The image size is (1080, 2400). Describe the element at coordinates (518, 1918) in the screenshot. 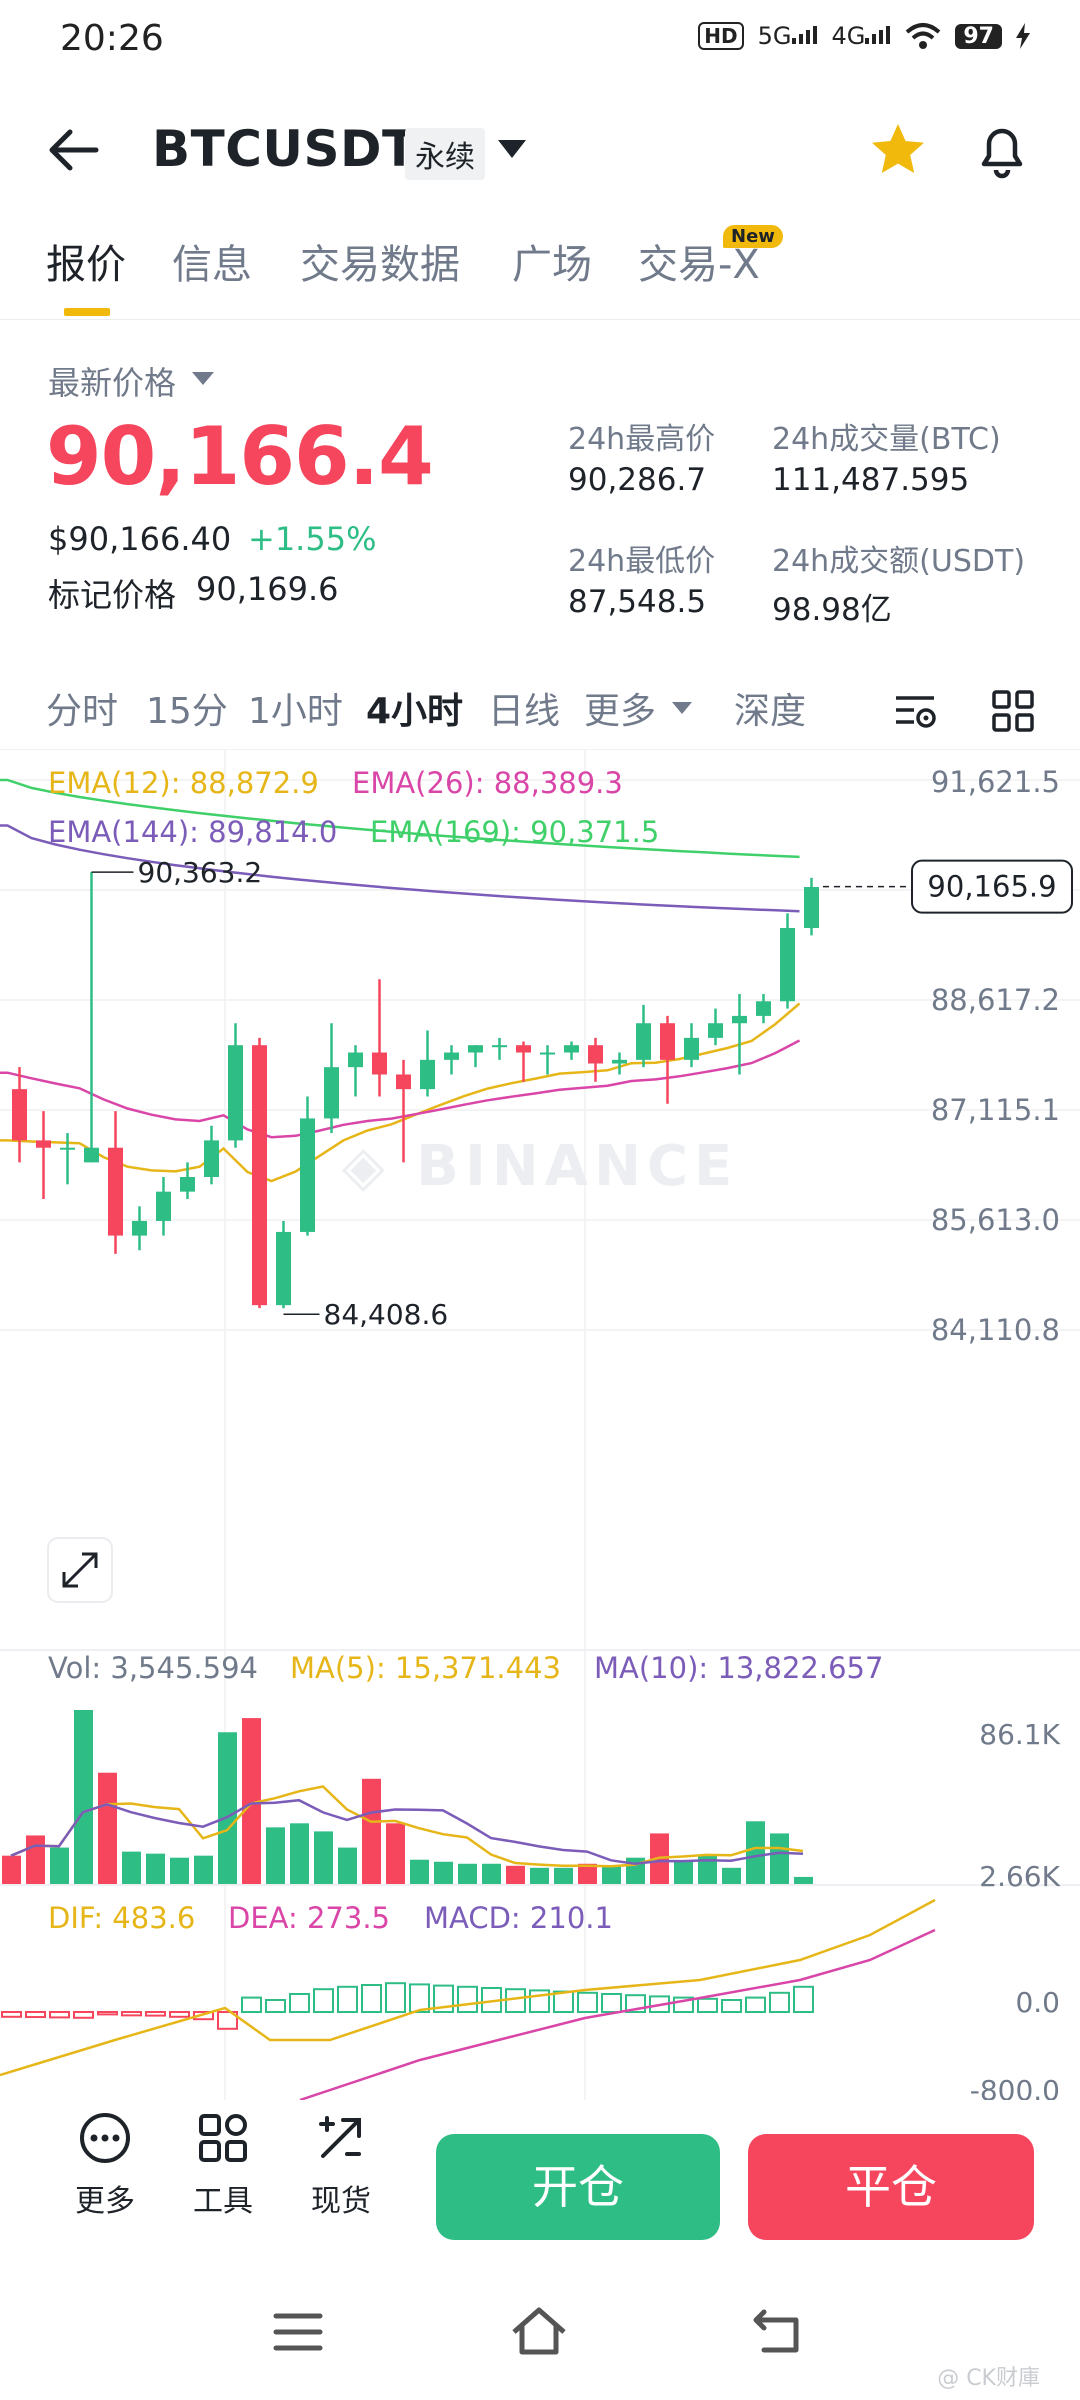

I see `macd-legend: MACD: 210.1` at that location.